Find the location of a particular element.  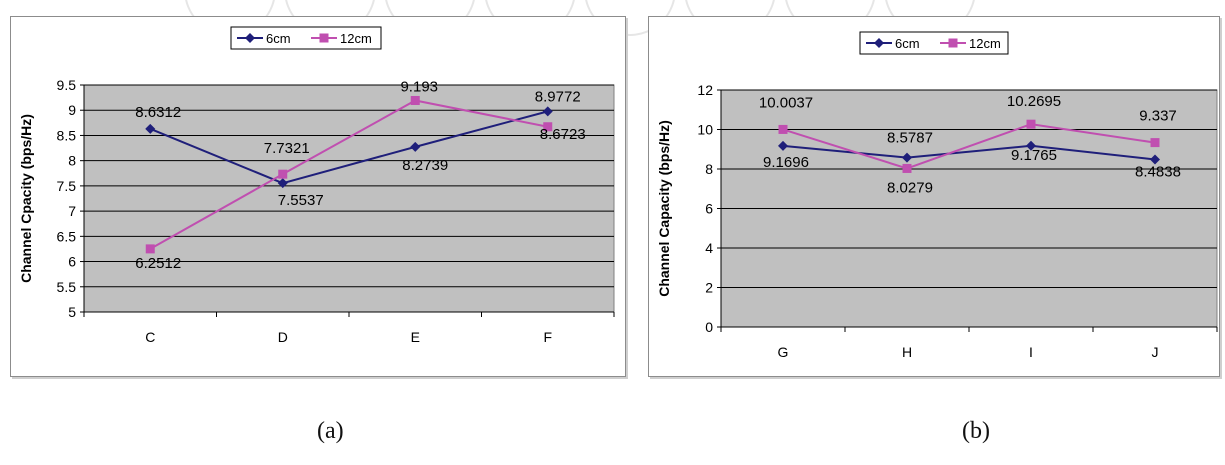

chart-b-data-label-12cm: 9.337 is located at coordinates (1158, 116).